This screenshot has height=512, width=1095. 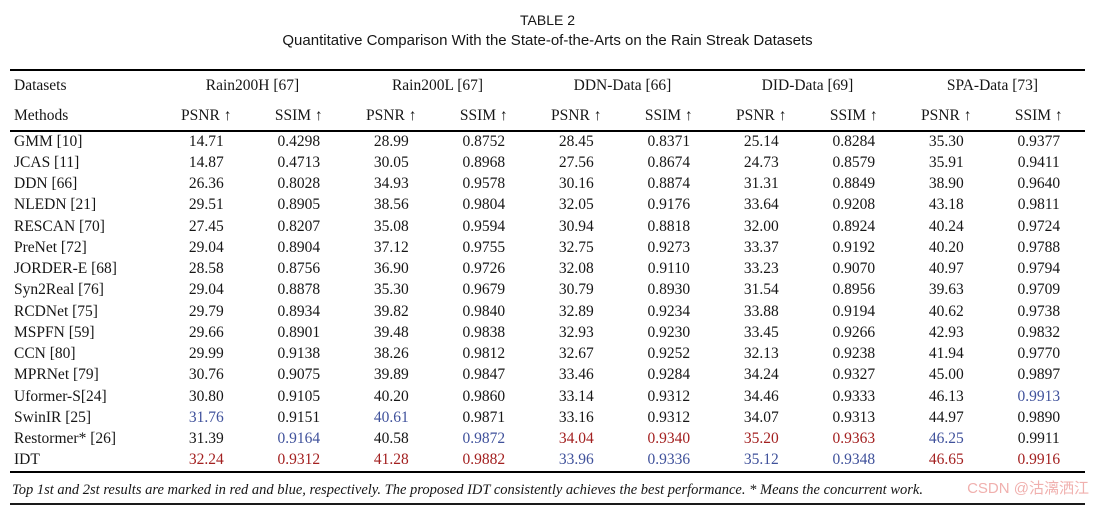 What do you see at coordinates (206, 205) in the screenshot?
I see `value-cell: 29.51` at bounding box center [206, 205].